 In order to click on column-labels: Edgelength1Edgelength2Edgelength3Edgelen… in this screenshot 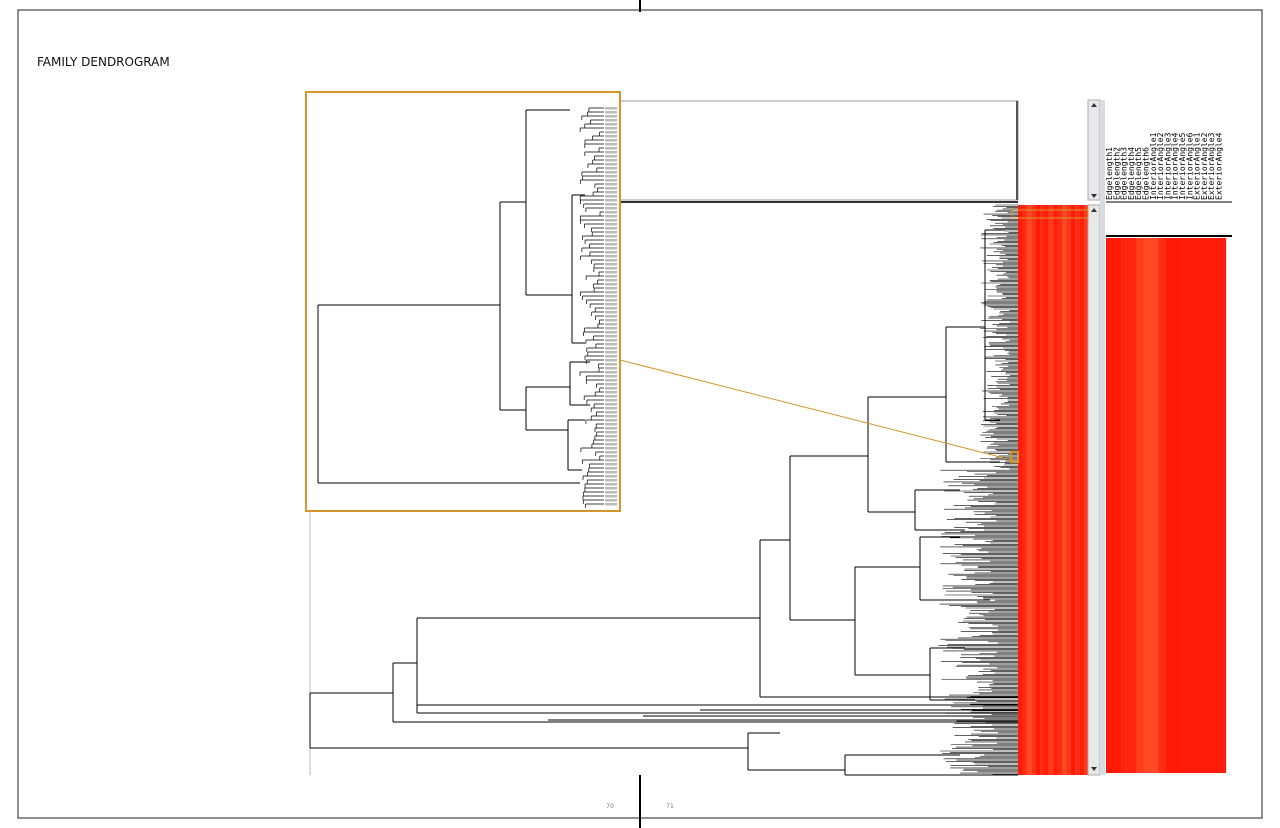, I will do `click(1164, 166)`.